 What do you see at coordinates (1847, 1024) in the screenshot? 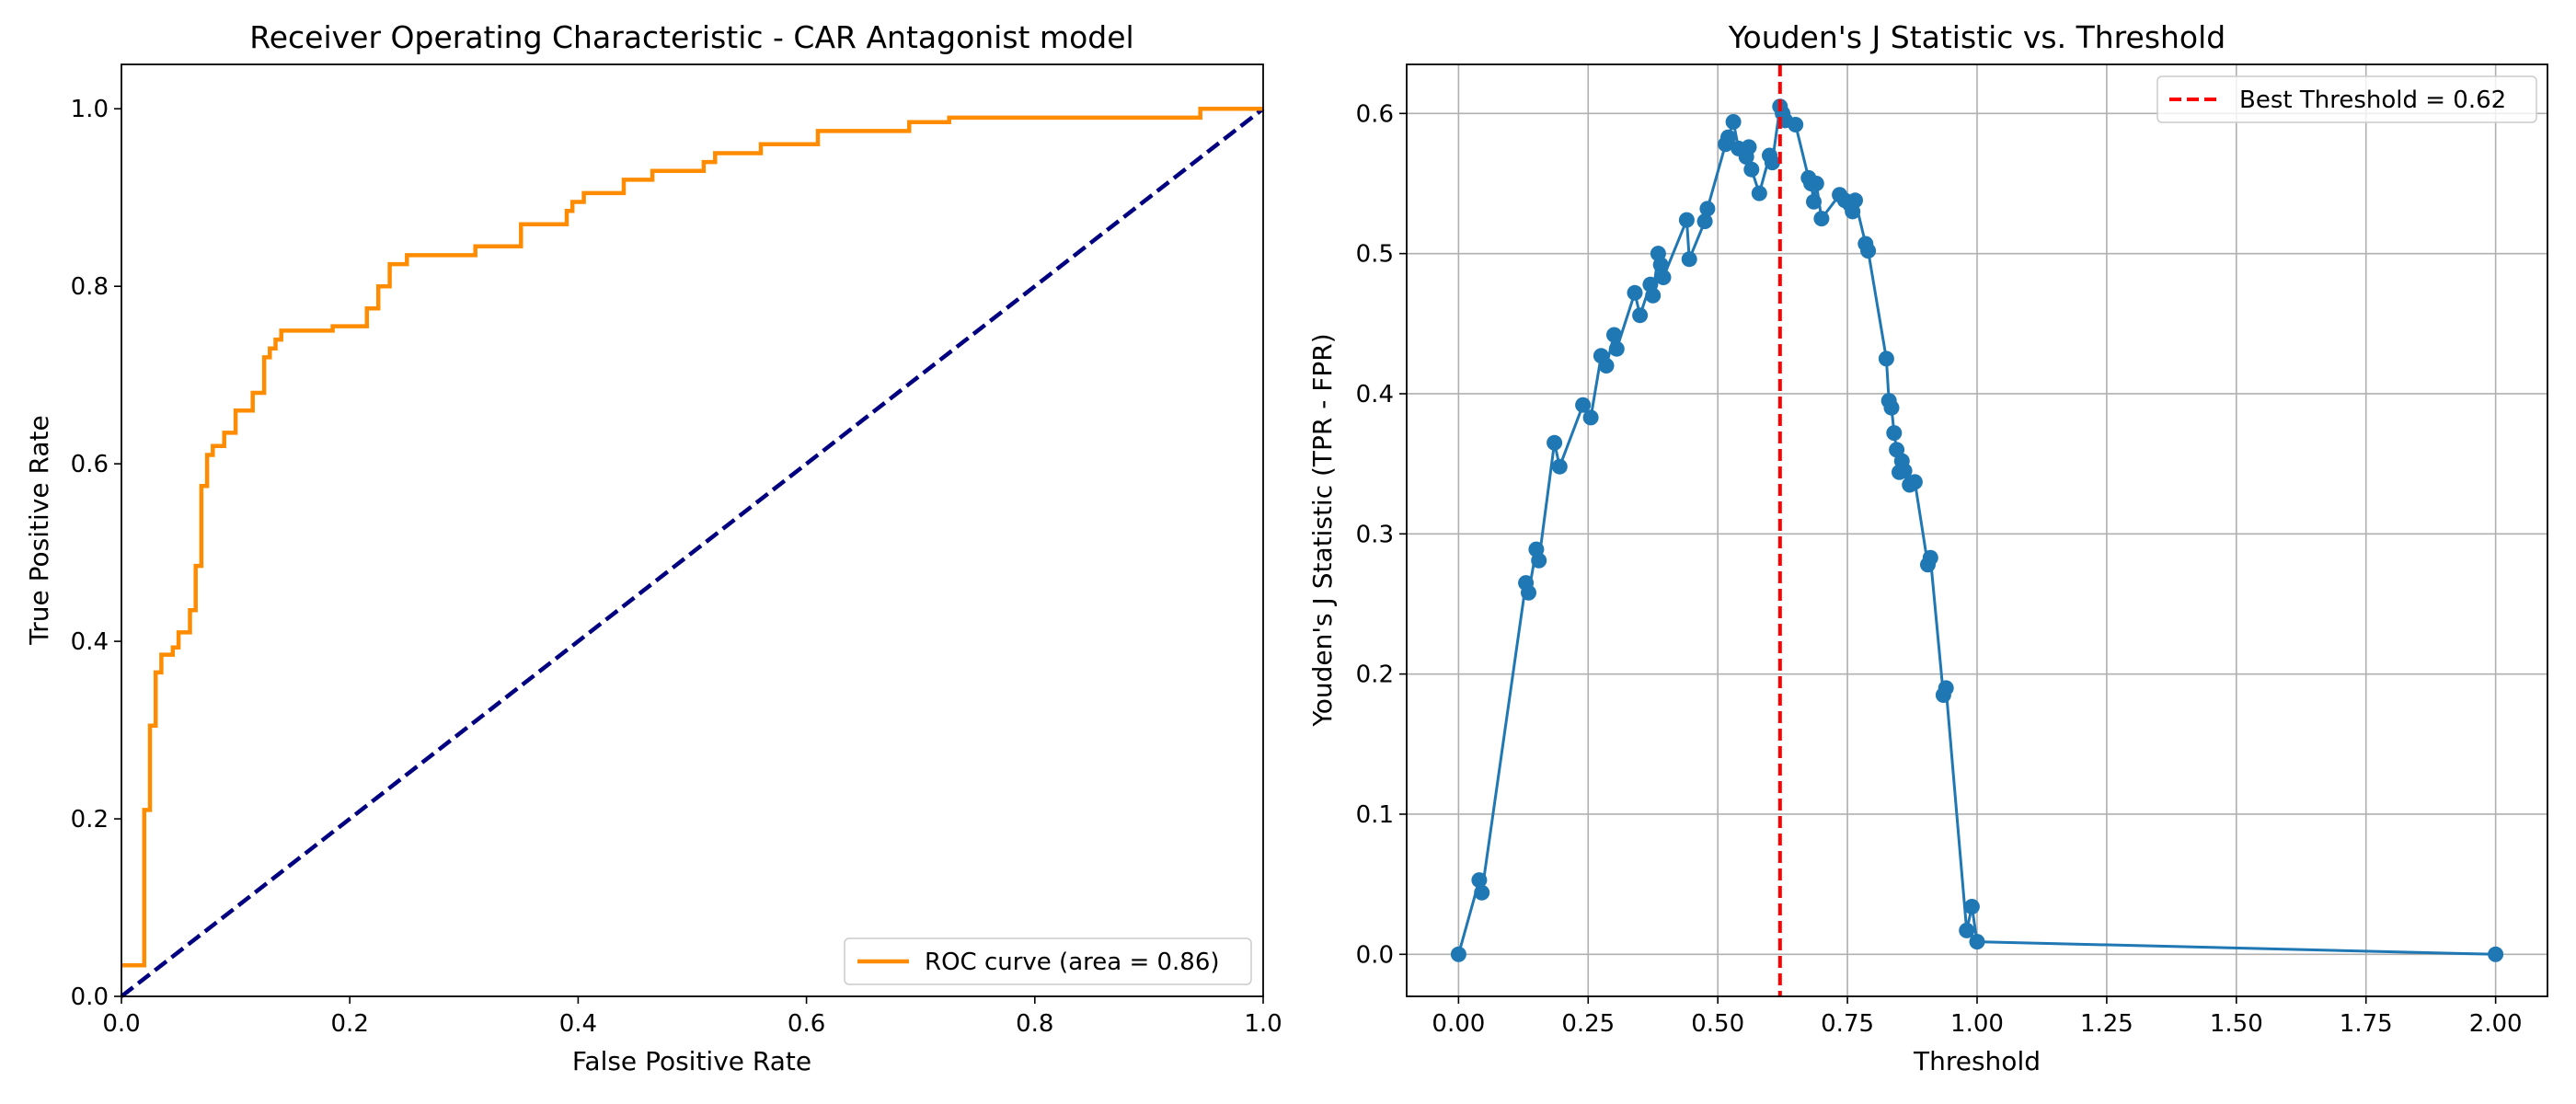
I see `youden-x-tick-label: 0.75` at bounding box center [1847, 1024].